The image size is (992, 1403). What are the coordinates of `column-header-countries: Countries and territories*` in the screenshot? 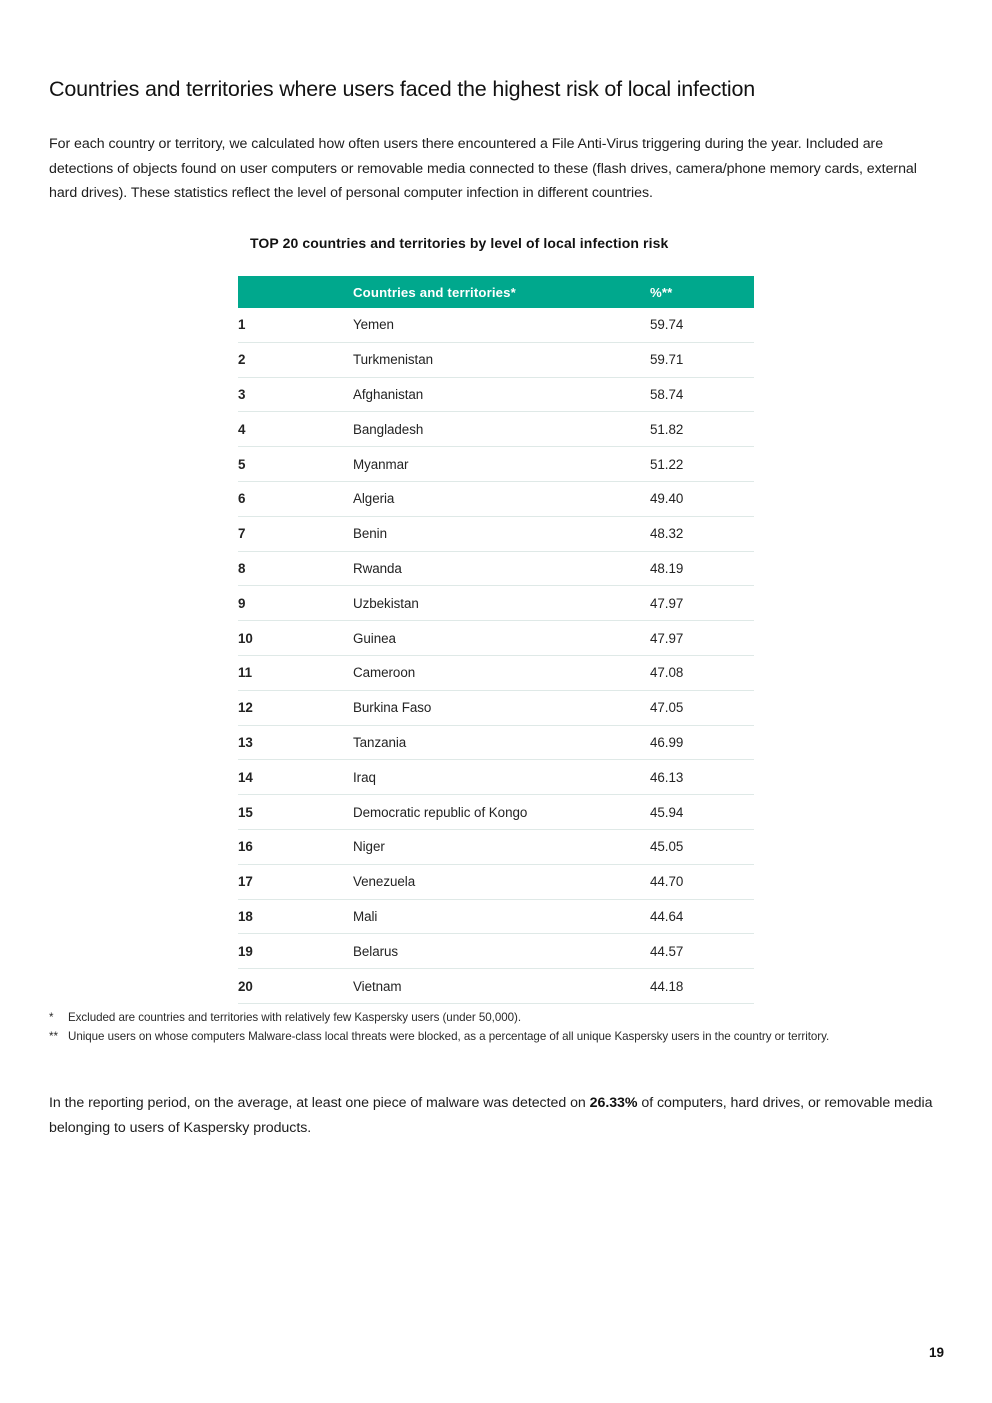 It's located at (434, 292).